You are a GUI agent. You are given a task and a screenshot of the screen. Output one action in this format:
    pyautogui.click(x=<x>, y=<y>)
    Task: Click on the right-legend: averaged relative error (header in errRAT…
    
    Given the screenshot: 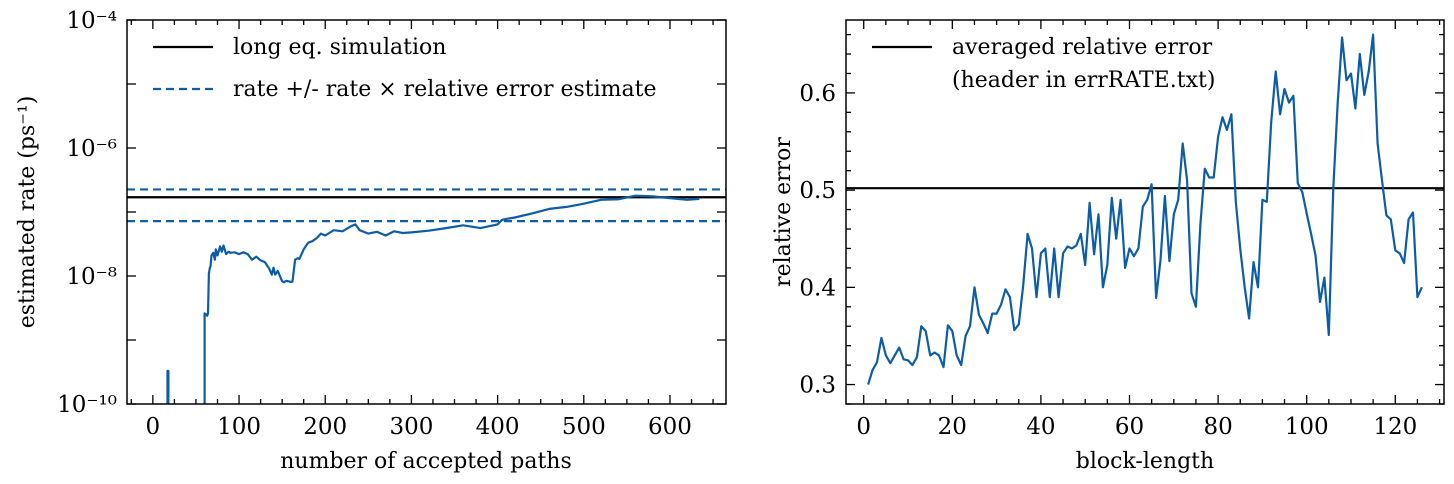 What is the action you would take?
    pyautogui.click(x=1043, y=64)
    